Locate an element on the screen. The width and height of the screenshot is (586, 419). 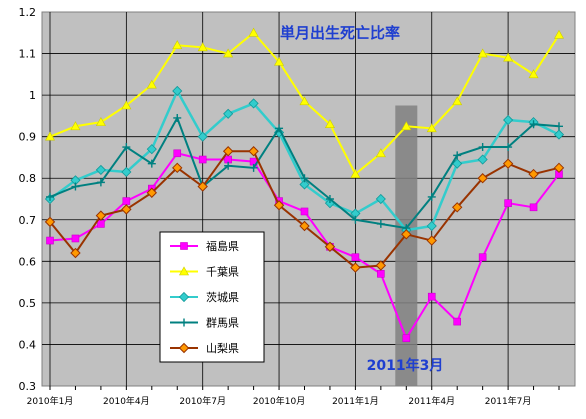
legend-label: 山梨県 is located at coordinates (222, 348).